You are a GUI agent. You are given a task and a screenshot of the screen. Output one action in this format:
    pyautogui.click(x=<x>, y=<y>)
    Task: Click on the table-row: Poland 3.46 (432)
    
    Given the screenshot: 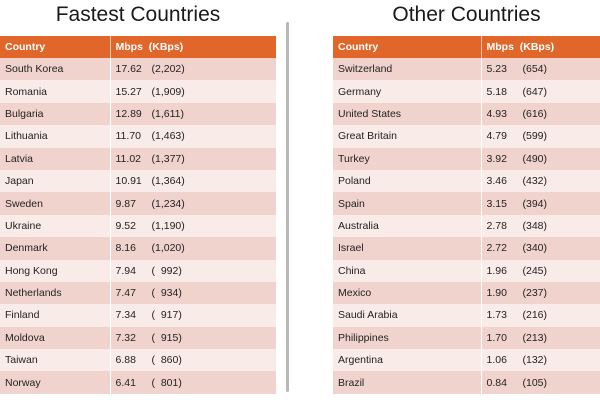 What is the action you would take?
    pyautogui.click(x=466, y=181)
    